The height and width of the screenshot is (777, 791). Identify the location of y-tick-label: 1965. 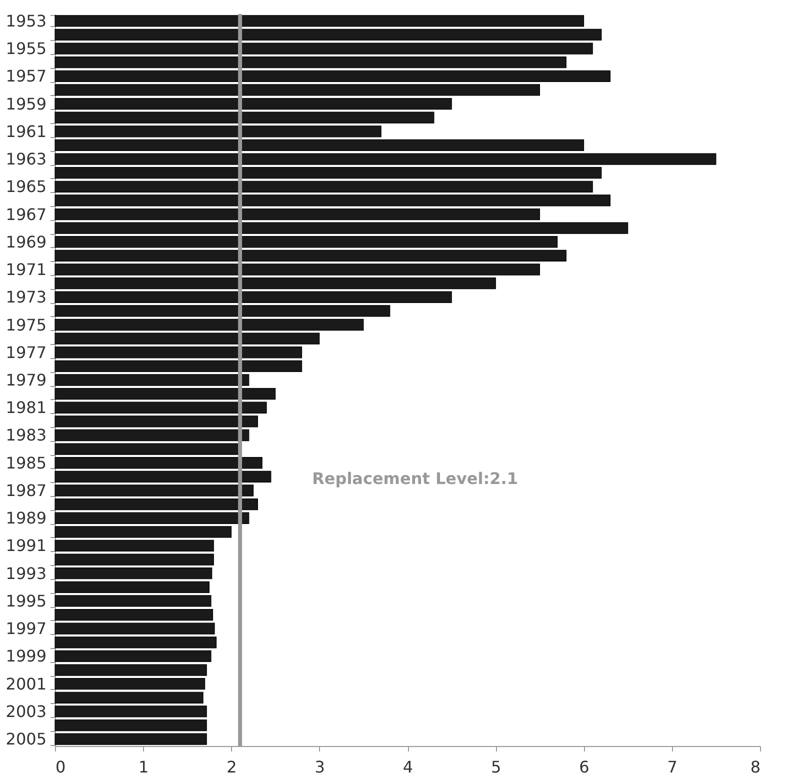
(26, 186).